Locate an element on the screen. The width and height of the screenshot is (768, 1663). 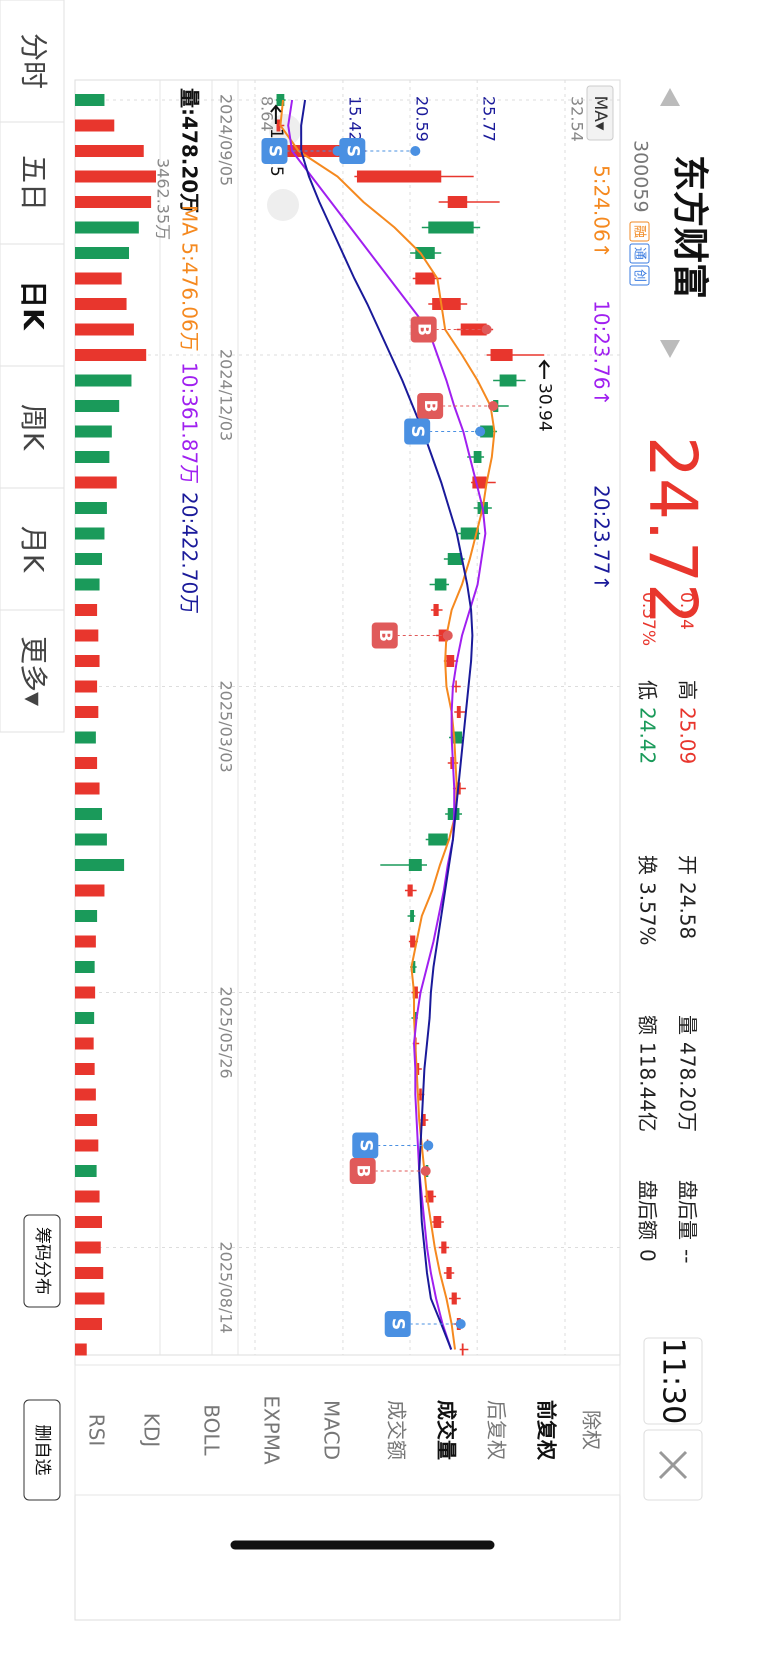
stock-name: 东方财富 is located at coordinates (690, 227).